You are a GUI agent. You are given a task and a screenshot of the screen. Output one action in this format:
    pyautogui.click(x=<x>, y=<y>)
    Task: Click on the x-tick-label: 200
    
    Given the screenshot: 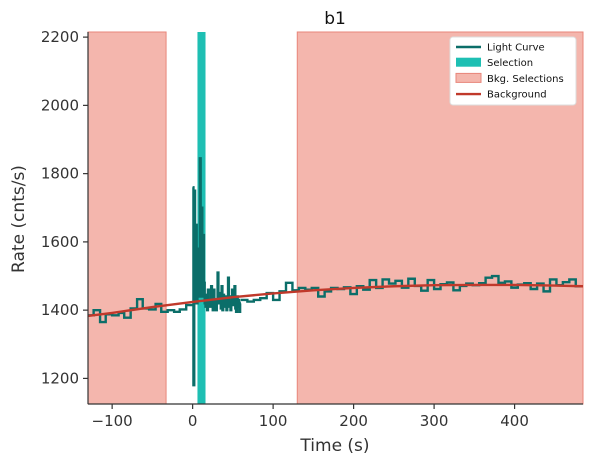 What is the action you would take?
    pyautogui.click(x=353, y=421)
    